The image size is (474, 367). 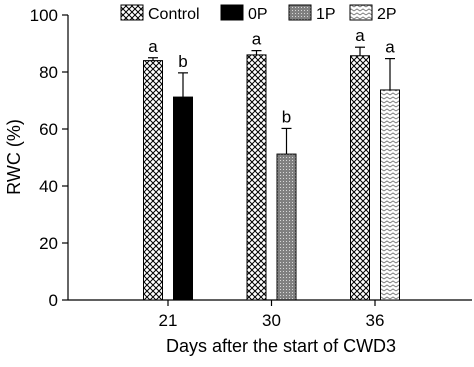 I want to click on y-tick-label: 0, so click(x=53, y=300).